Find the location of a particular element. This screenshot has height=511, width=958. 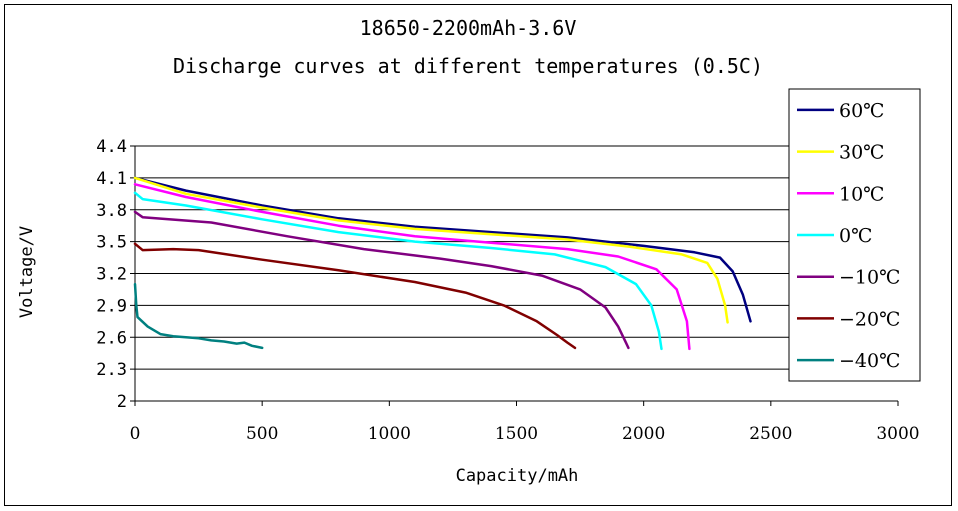

y-tick-label: 3.2 is located at coordinates (111, 275).